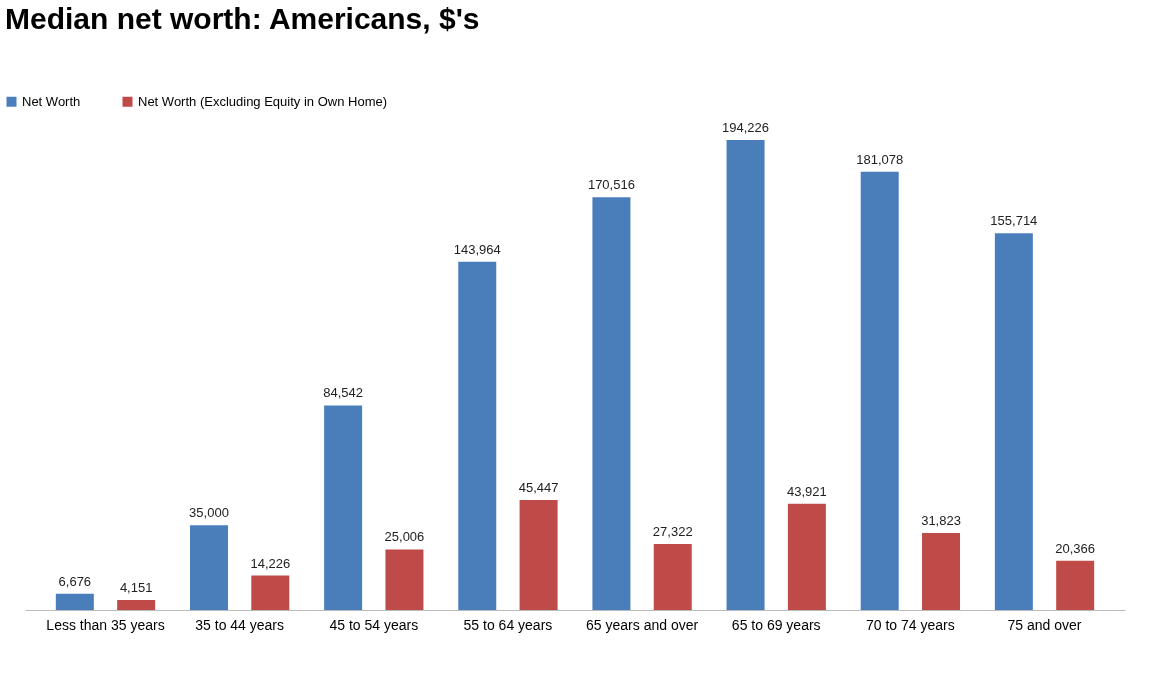 Image resolution: width=1165 pixels, height=673 pixels. What do you see at coordinates (880, 159) in the screenshot?
I see `data-label: 181,078` at bounding box center [880, 159].